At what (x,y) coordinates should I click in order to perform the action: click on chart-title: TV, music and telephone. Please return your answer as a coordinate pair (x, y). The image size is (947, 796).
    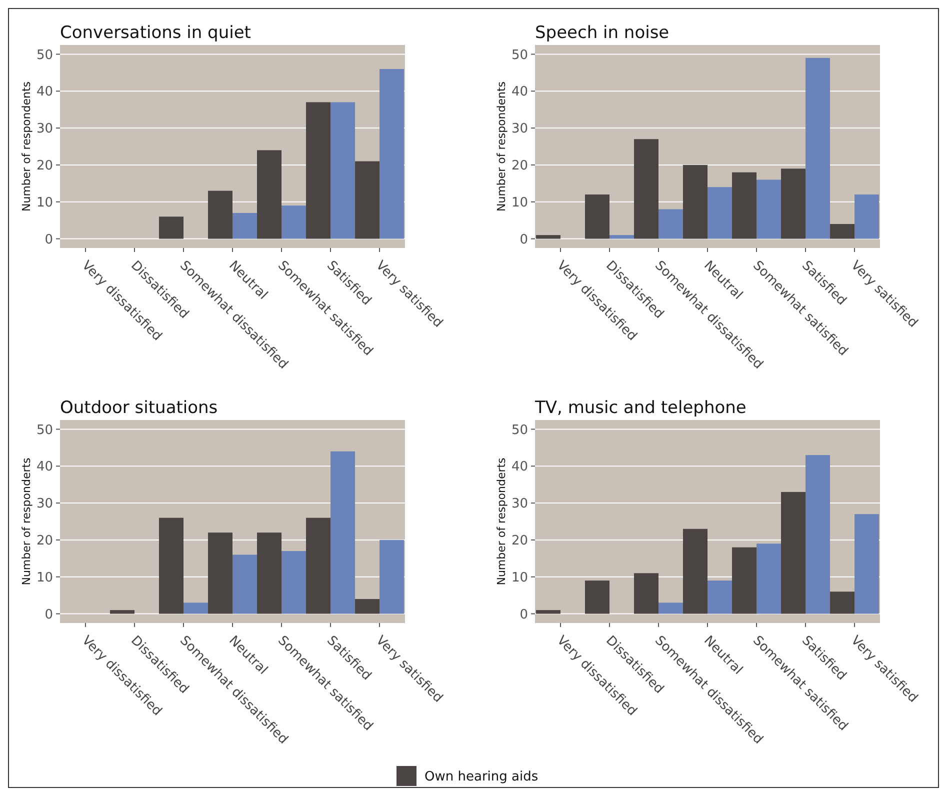
    Looking at the image, I should click on (640, 408).